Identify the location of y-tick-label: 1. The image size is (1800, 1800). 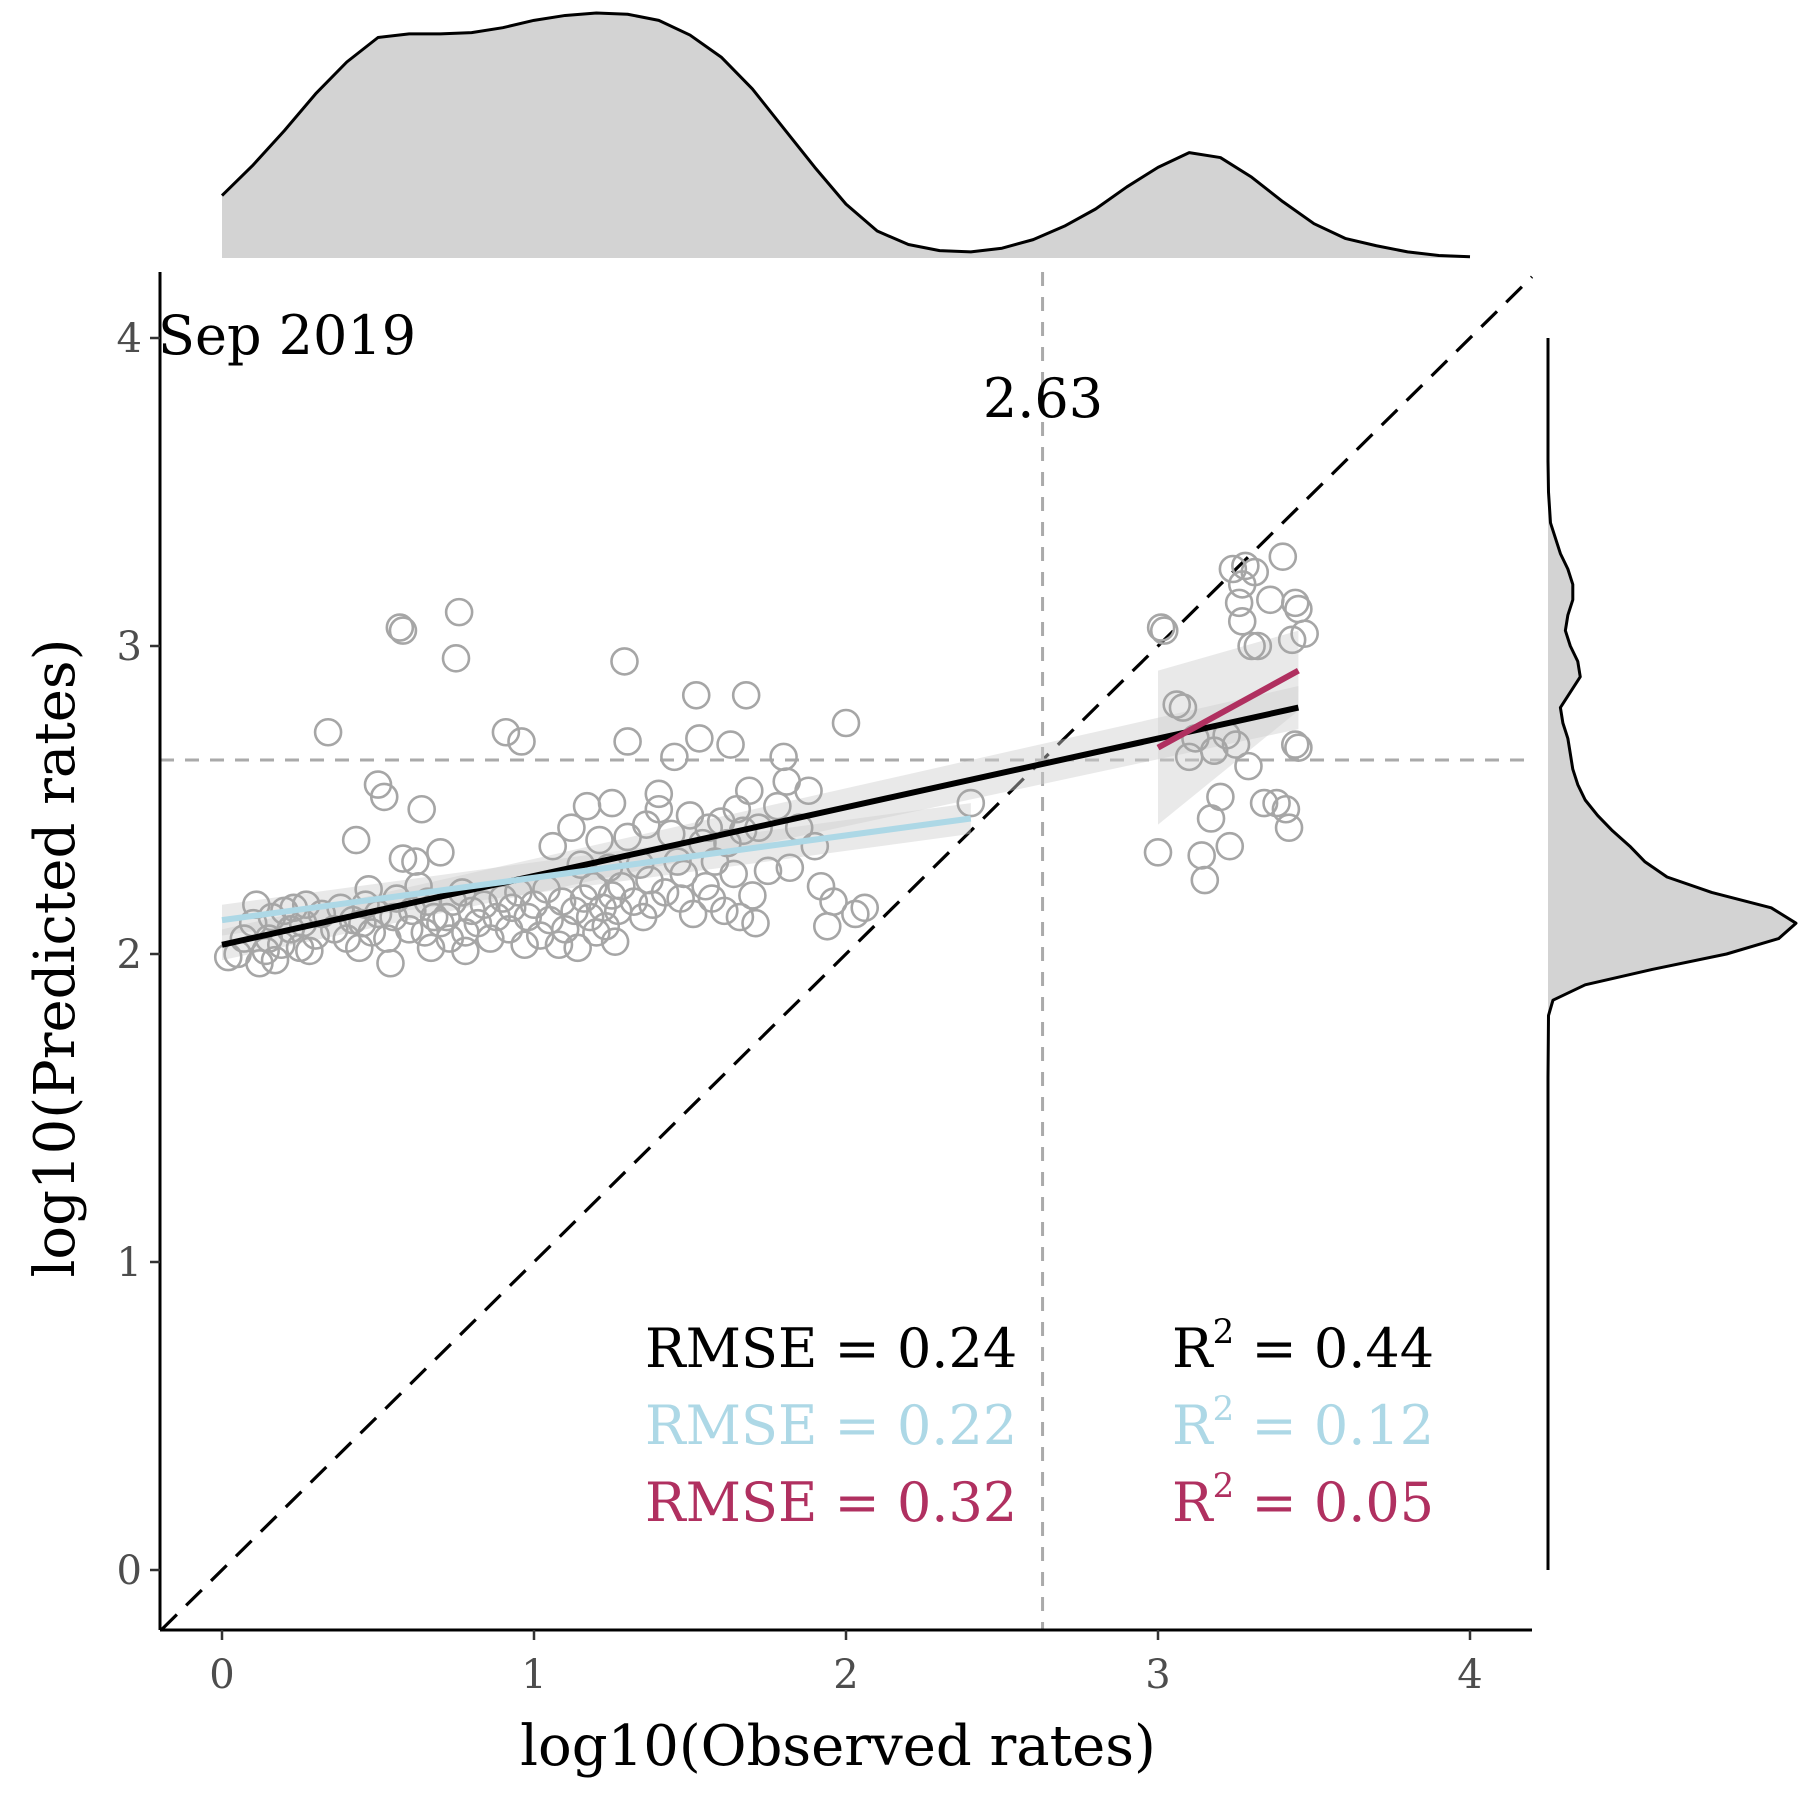
(129, 1263).